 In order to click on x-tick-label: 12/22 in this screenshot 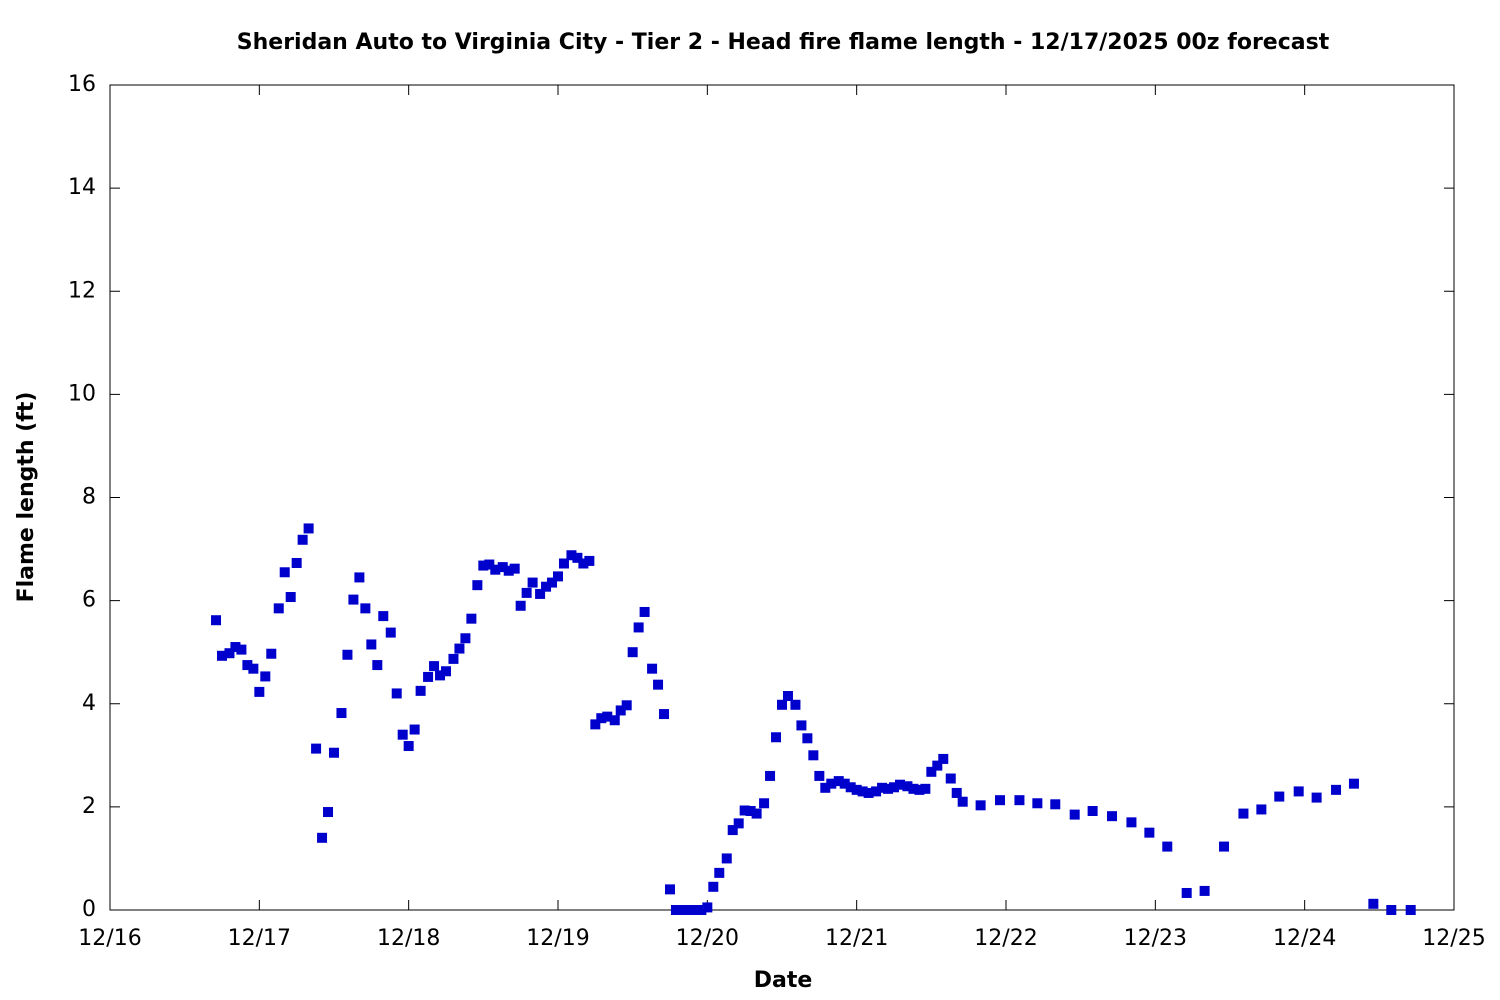, I will do `click(1005, 938)`.